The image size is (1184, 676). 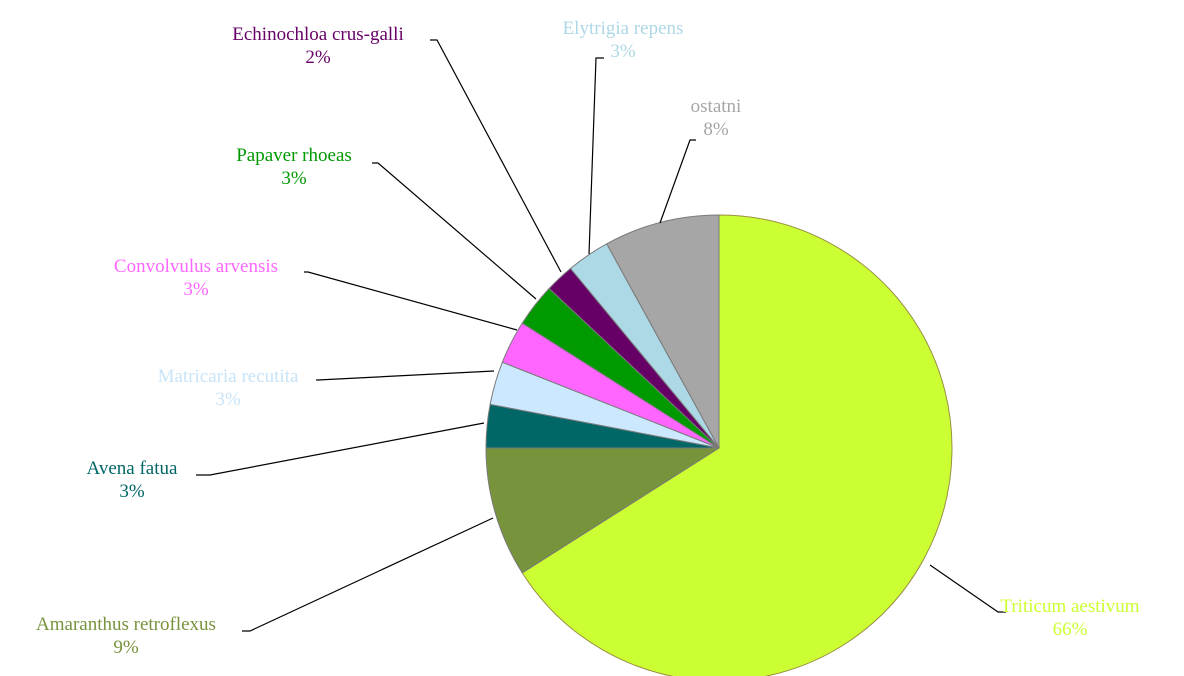 I want to click on slice-value-matricaria-recutita: 3%, so click(x=228, y=399).